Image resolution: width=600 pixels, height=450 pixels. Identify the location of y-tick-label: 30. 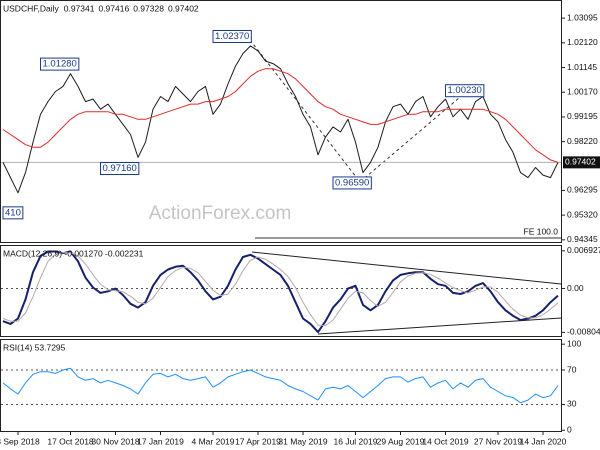
(572, 404).